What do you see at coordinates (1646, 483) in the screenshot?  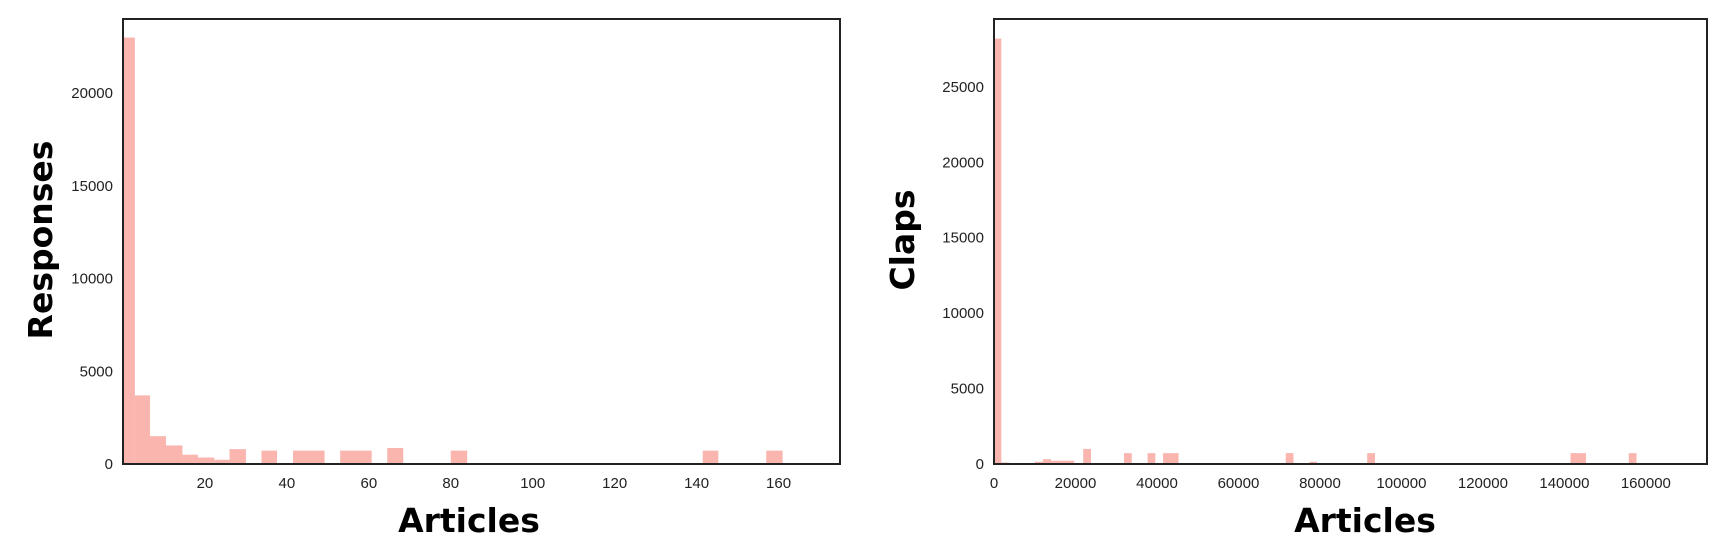 I see `claps-x-tick-label: 160000` at bounding box center [1646, 483].